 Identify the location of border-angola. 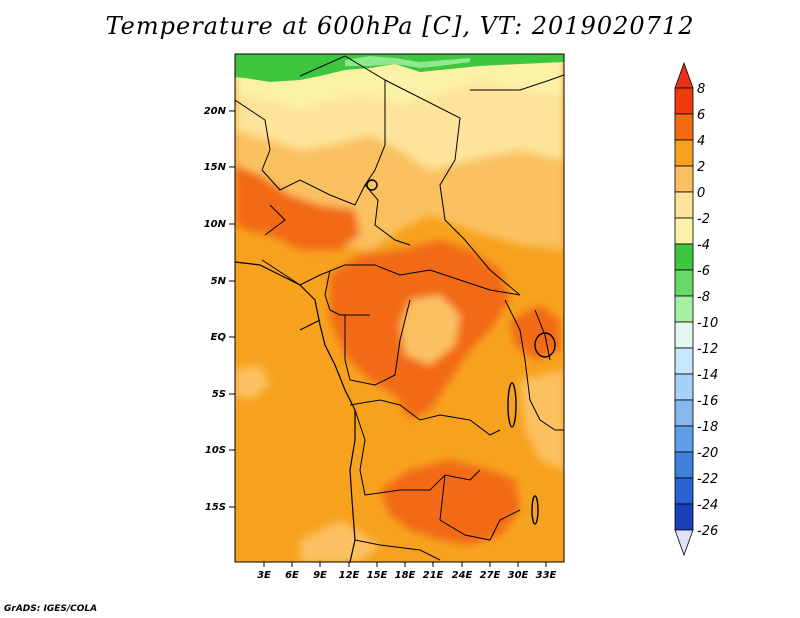
(417, 452).